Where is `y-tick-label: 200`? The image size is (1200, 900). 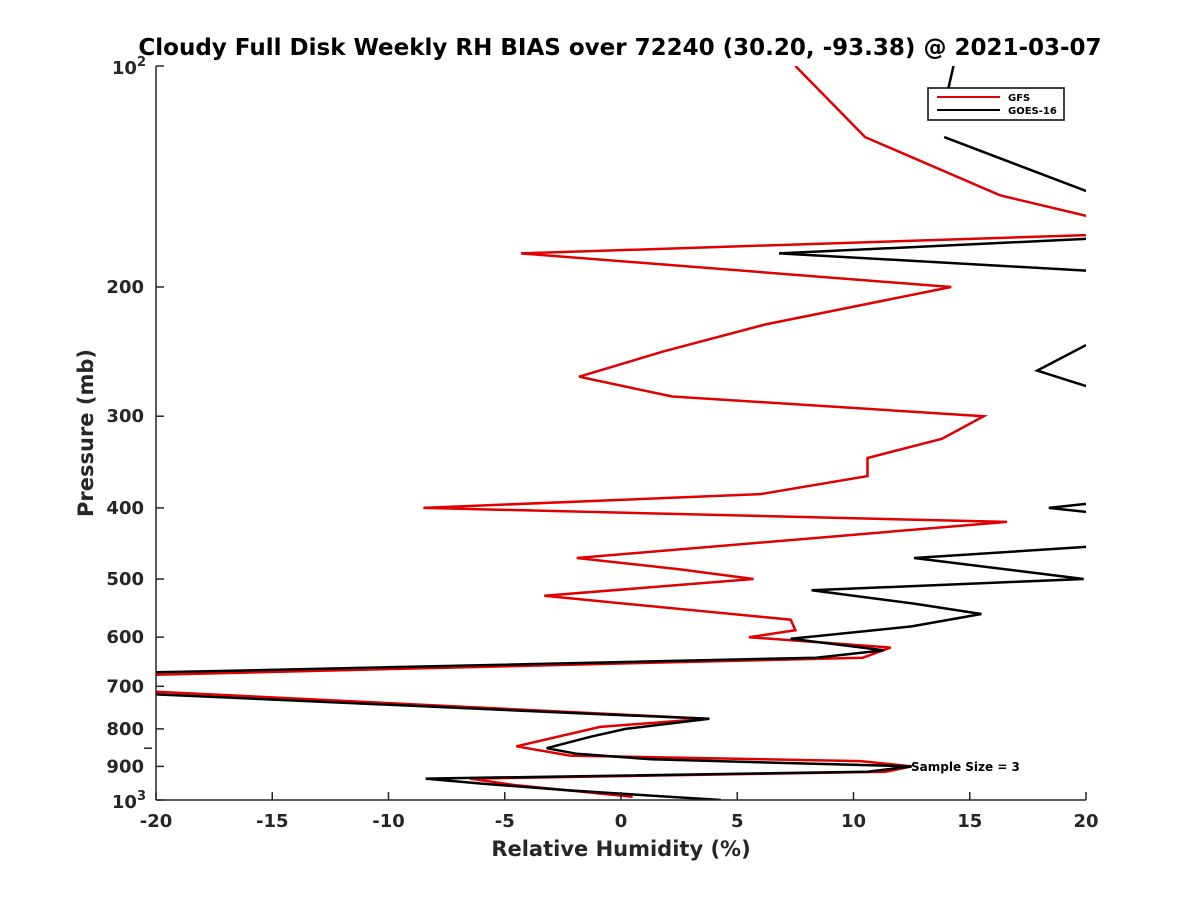
y-tick-label: 200 is located at coordinates (125, 287).